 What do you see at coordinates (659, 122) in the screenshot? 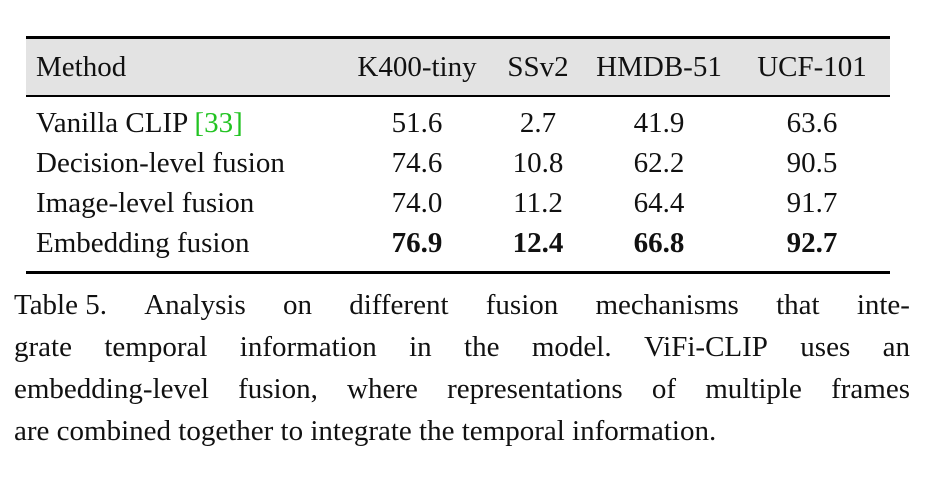
I see `value-cell: 41.9` at bounding box center [659, 122].